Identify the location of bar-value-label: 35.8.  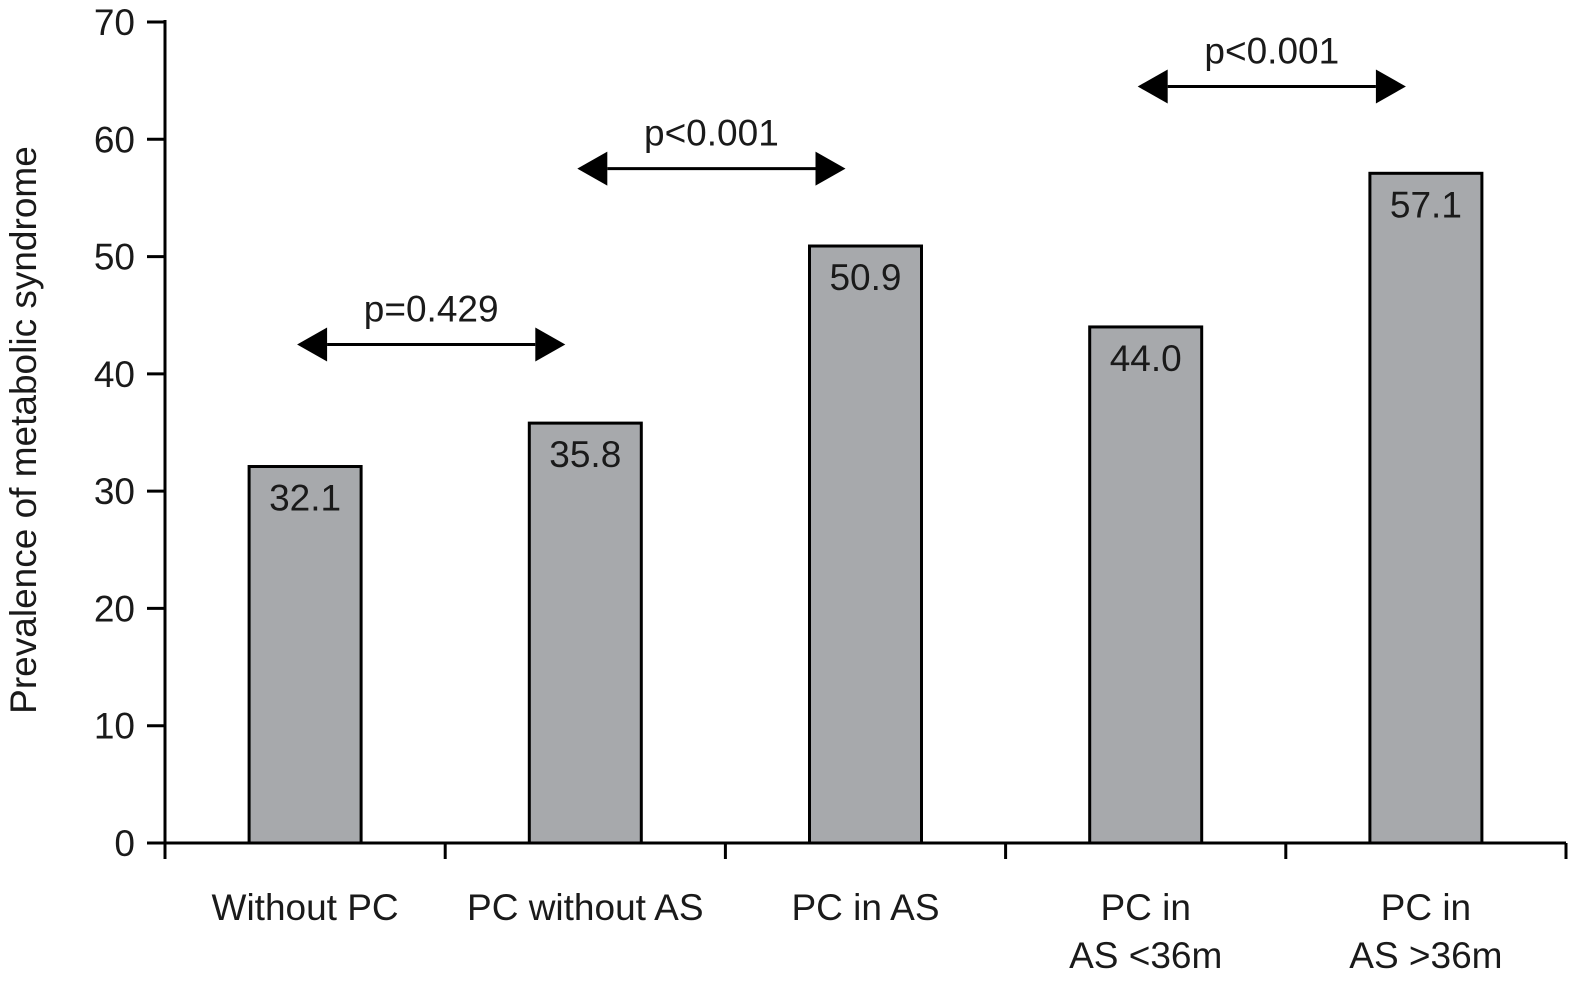
(585, 454).